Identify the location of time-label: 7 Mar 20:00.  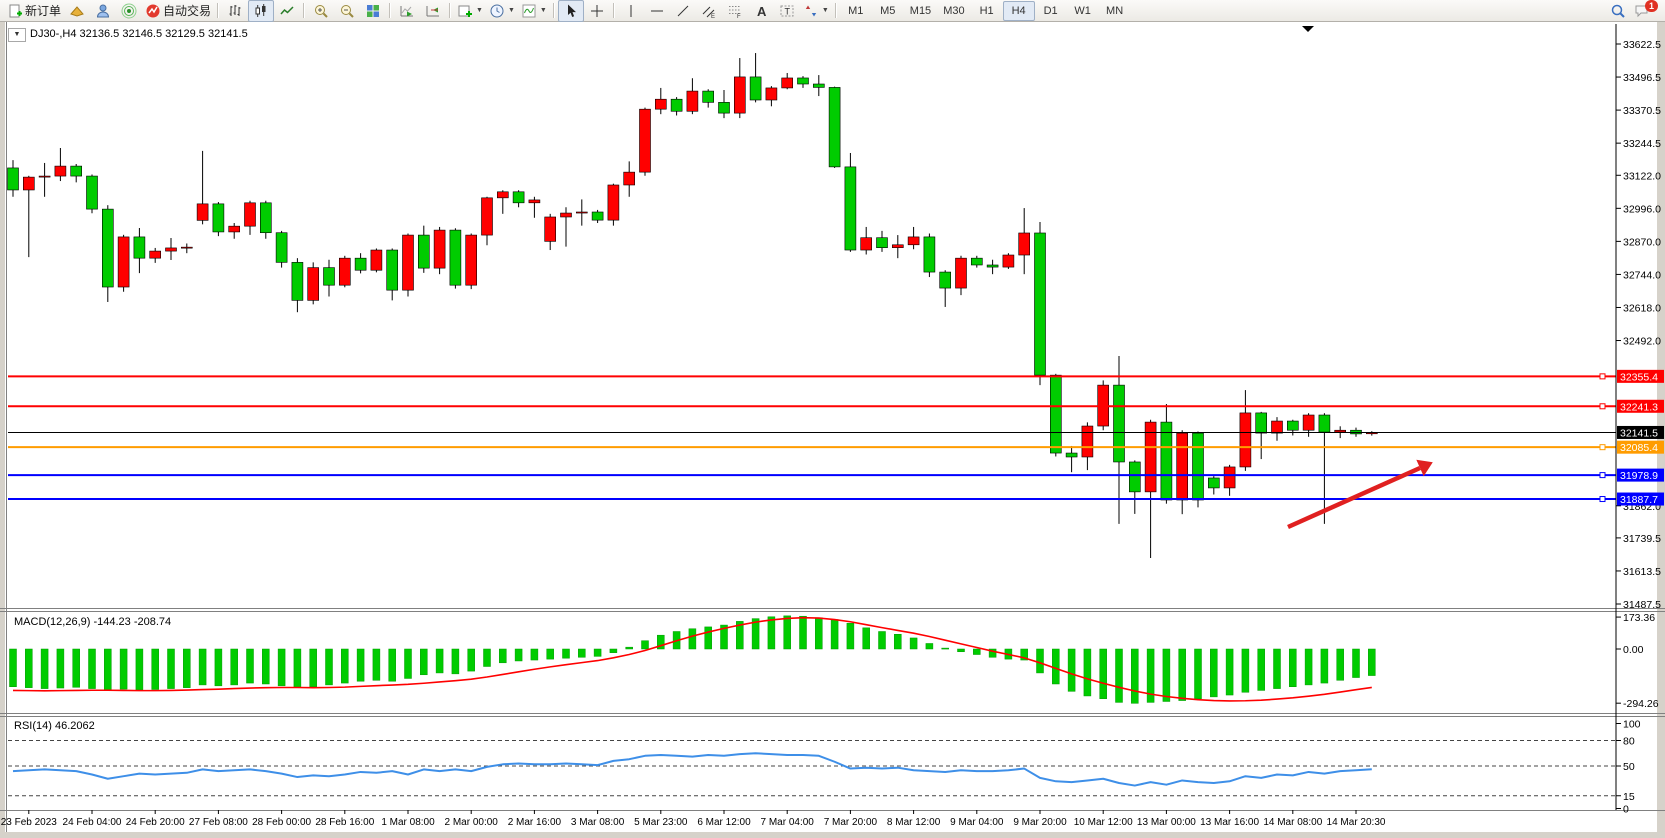
(851, 822).